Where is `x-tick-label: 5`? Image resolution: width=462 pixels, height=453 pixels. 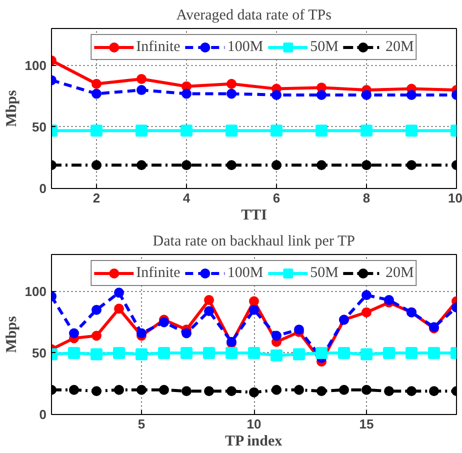 x-tick-label: 5 is located at coordinates (142, 424).